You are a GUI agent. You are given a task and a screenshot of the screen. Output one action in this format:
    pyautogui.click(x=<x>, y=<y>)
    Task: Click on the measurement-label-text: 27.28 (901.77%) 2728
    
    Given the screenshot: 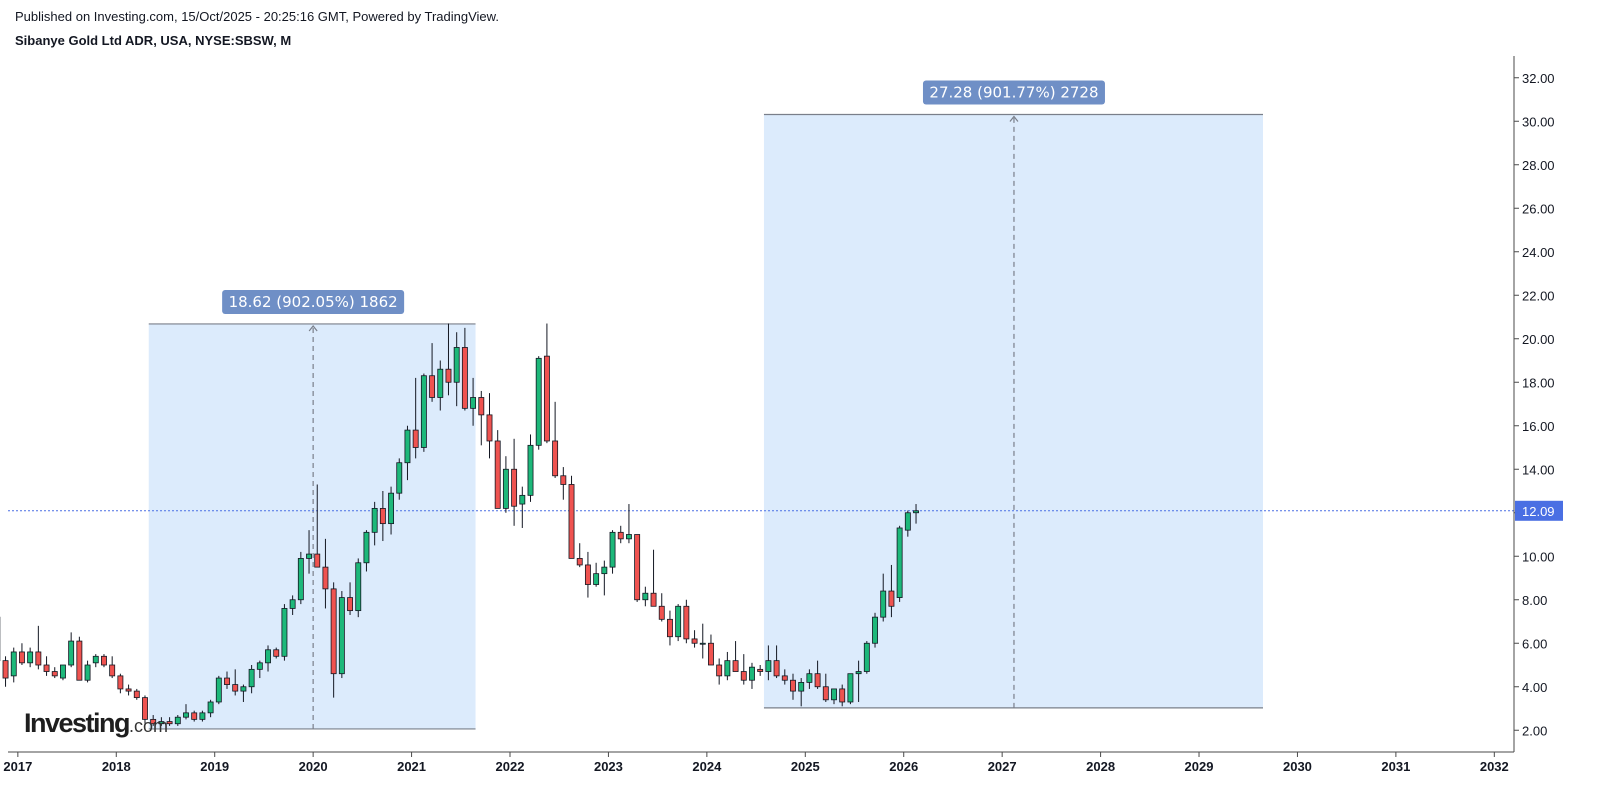 What is the action you would take?
    pyautogui.click(x=1013, y=93)
    